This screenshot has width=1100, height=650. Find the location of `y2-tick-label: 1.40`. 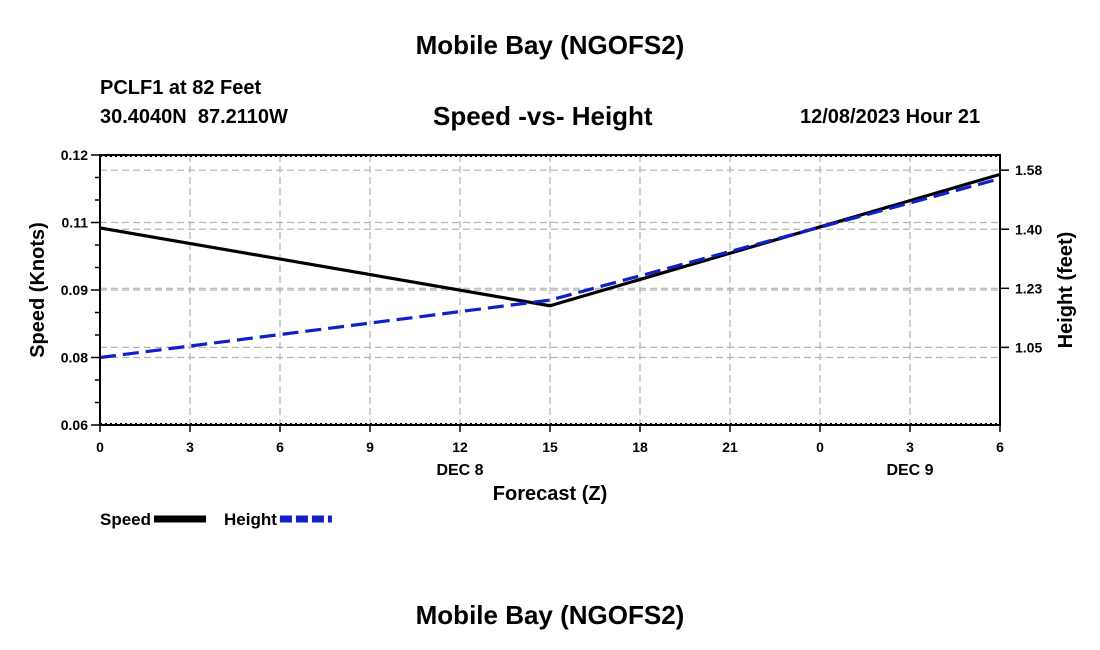

y2-tick-label: 1.40 is located at coordinates (1028, 229).